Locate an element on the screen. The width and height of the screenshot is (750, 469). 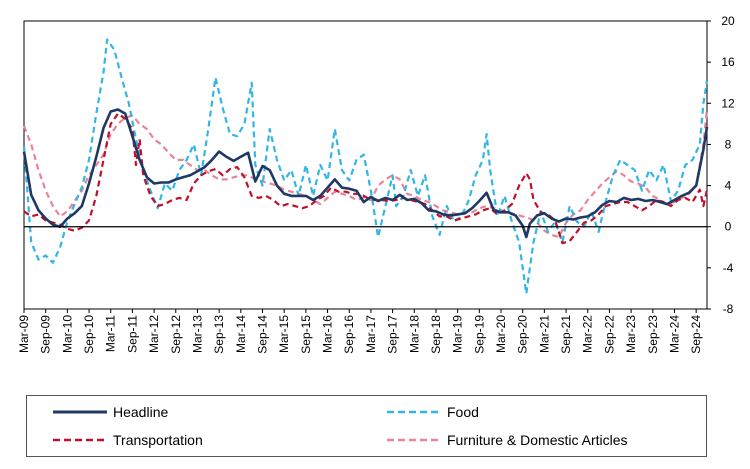
x-tick-label: Mar-10 is located at coordinates (67, 334).